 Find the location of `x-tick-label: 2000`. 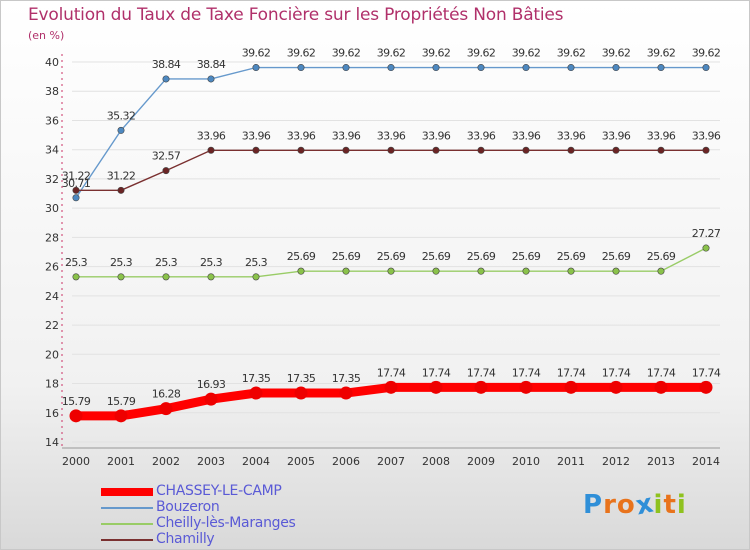

x-tick-label: 2000 is located at coordinates (76, 461).